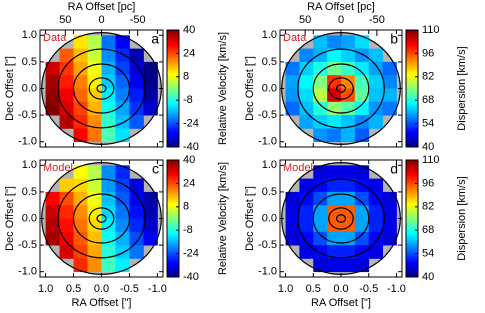 This screenshot has width=485, height=313. I want to click on x2-tick-label: 0, so click(341, 20).